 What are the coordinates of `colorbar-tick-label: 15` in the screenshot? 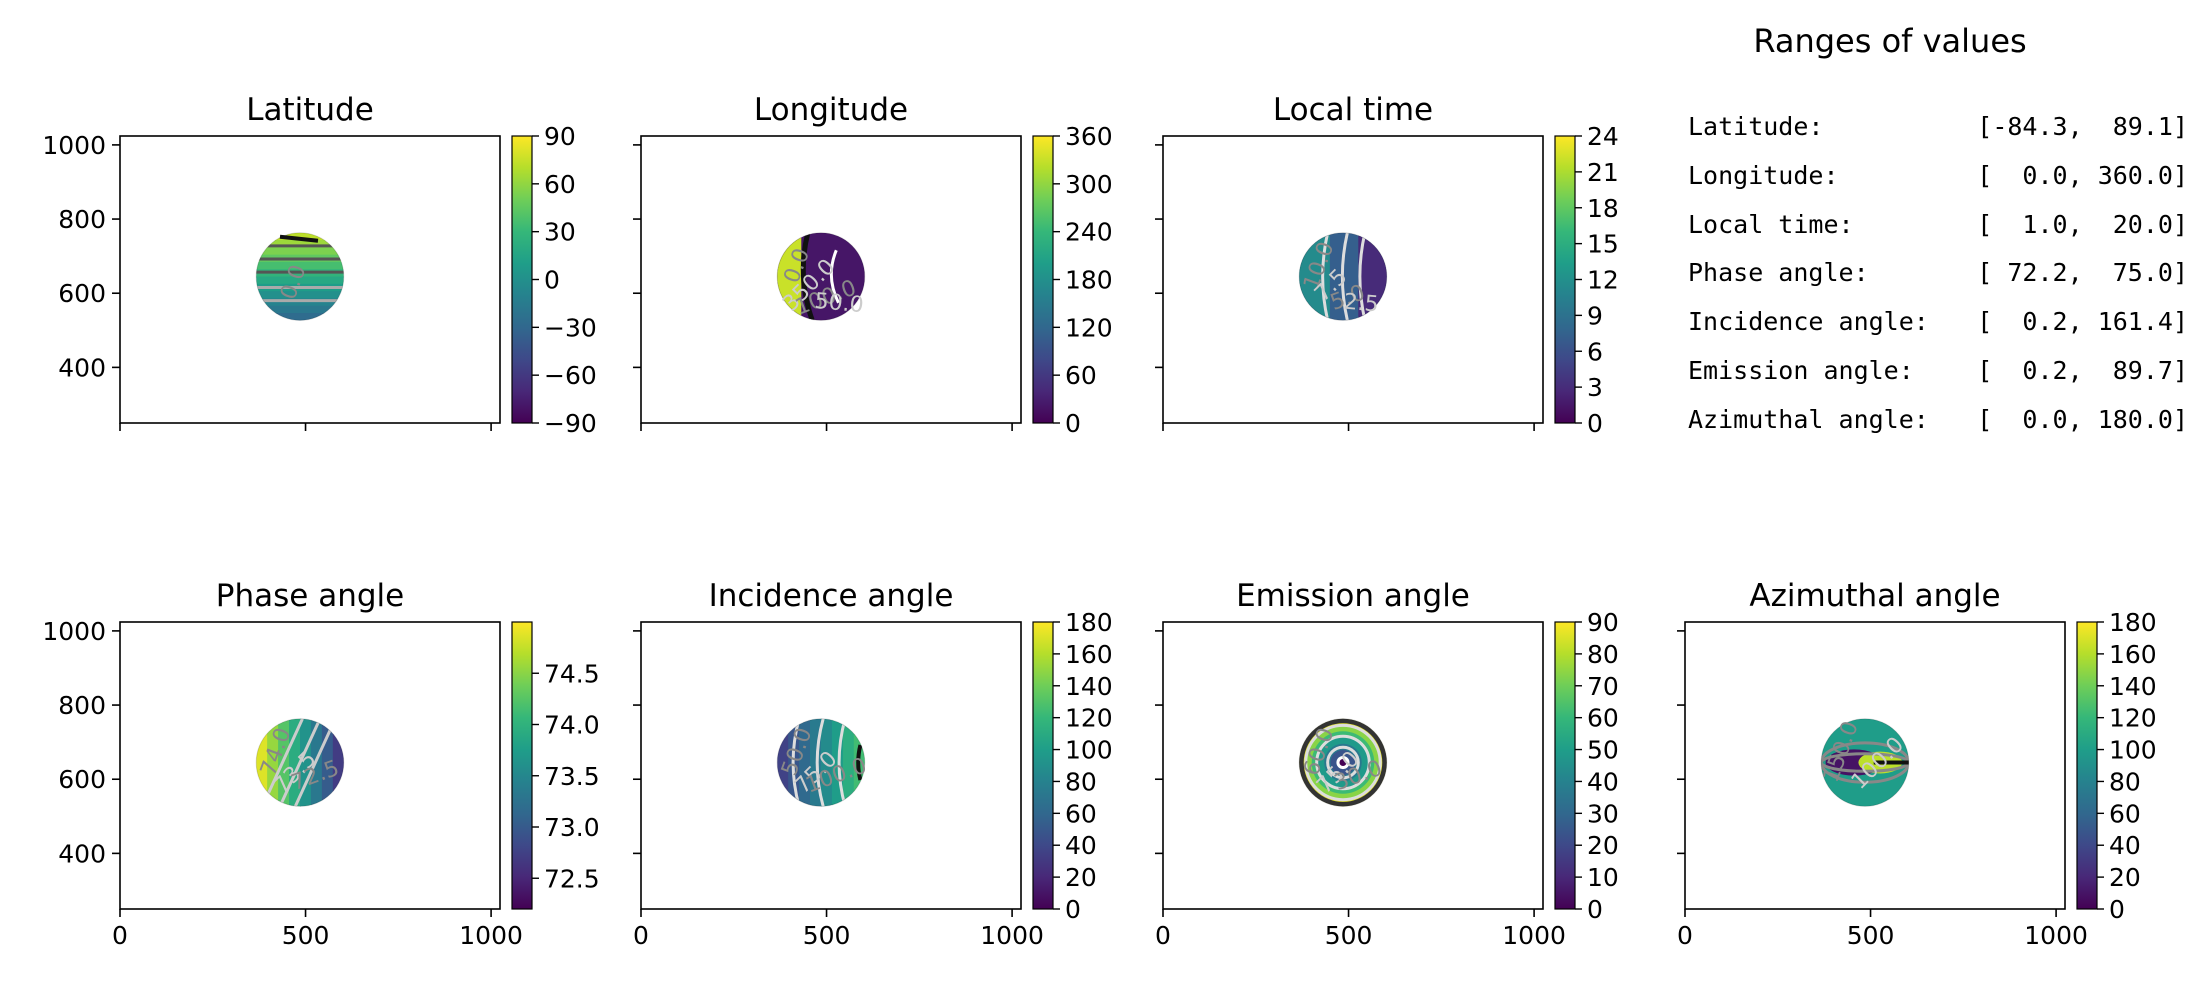 It's located at (1603, 244).